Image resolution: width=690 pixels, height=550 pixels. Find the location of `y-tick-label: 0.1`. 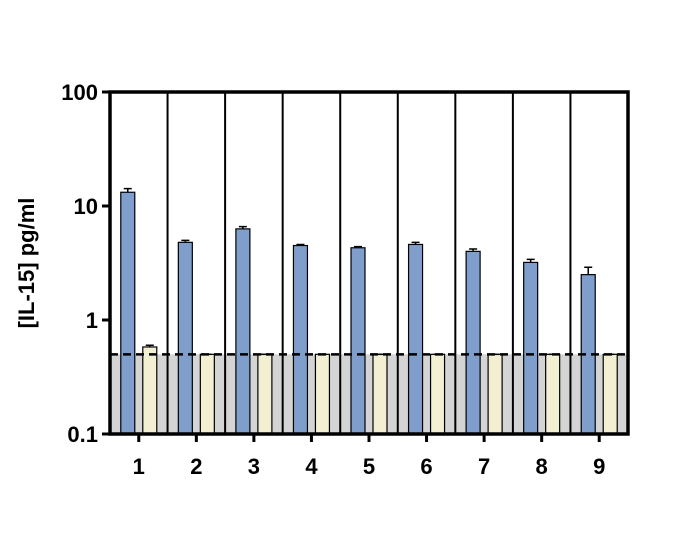

y-tick-label: 0.1 is located at coordinates (82, 434).